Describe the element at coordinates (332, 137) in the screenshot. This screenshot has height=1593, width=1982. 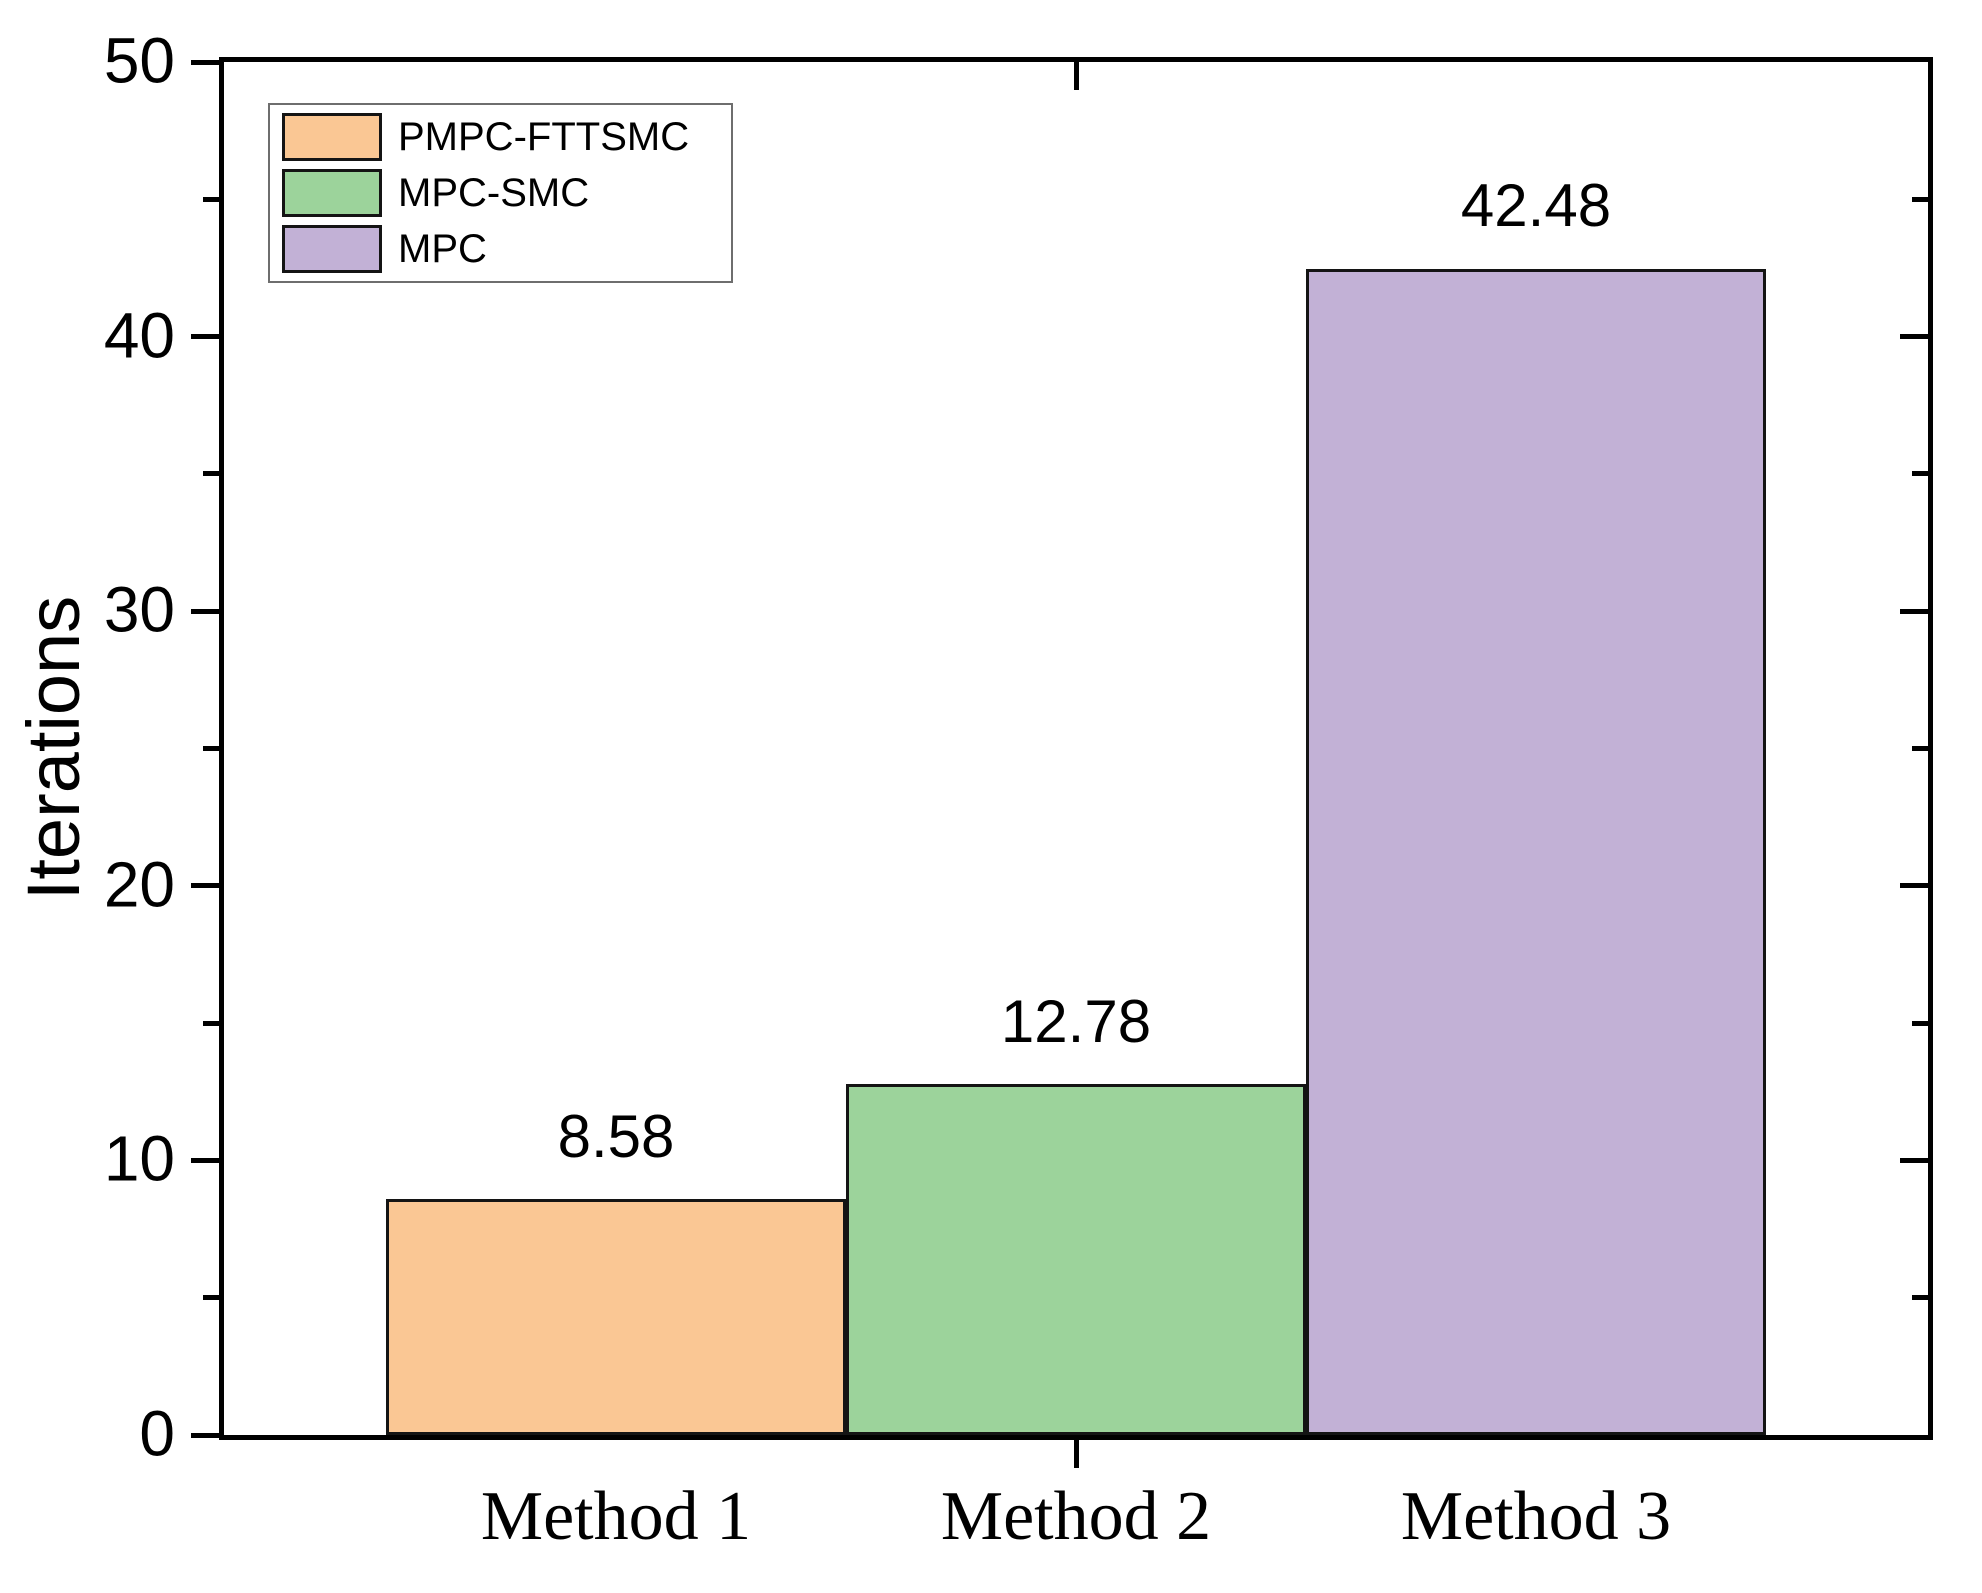
I see `legend-swatch-pmpc-fttsmc` at that location.